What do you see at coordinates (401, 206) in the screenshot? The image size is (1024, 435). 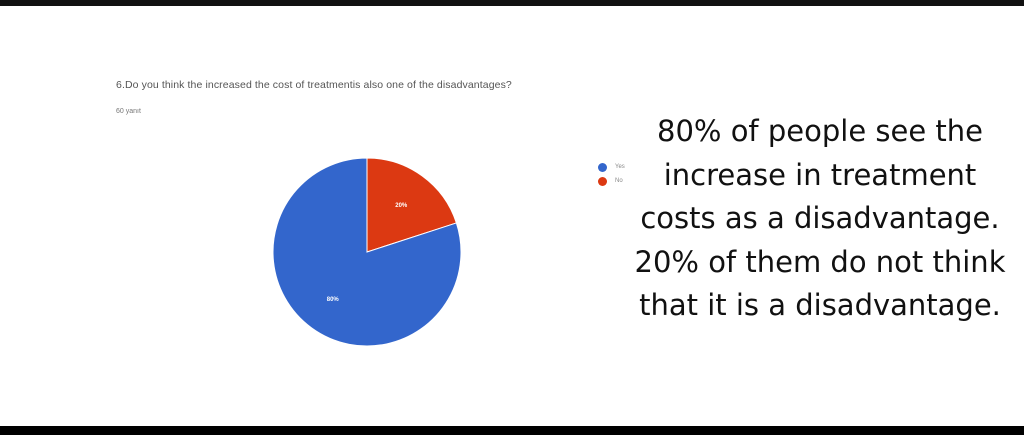 I see `pie-label-no: 20%` at bounding box center [401, 206].